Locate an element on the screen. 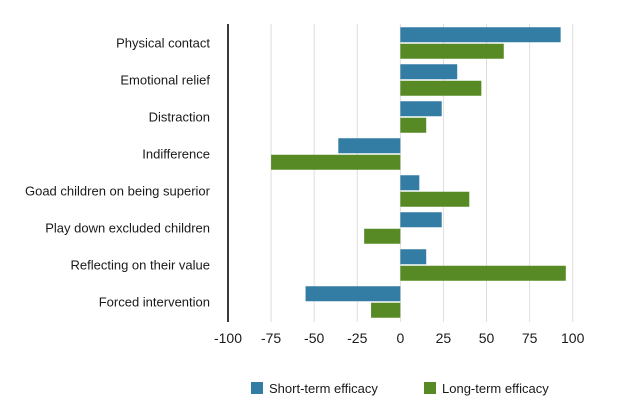 The height and width of the screenshot is (404, 620). category-label: Forced intervention is located at coordinates (154, 302).